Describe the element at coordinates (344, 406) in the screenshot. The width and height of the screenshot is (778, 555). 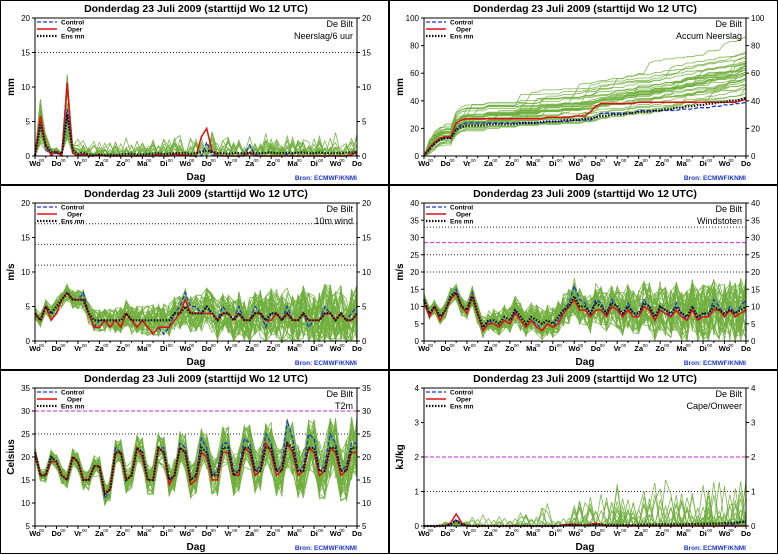
I see `chart-subtitle: T2m` at that location.